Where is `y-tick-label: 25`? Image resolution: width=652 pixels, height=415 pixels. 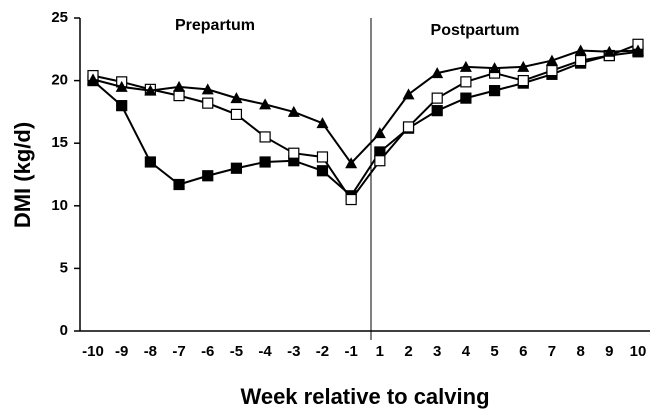 y-tick-label: 25 is located at coordinates (59, 17).